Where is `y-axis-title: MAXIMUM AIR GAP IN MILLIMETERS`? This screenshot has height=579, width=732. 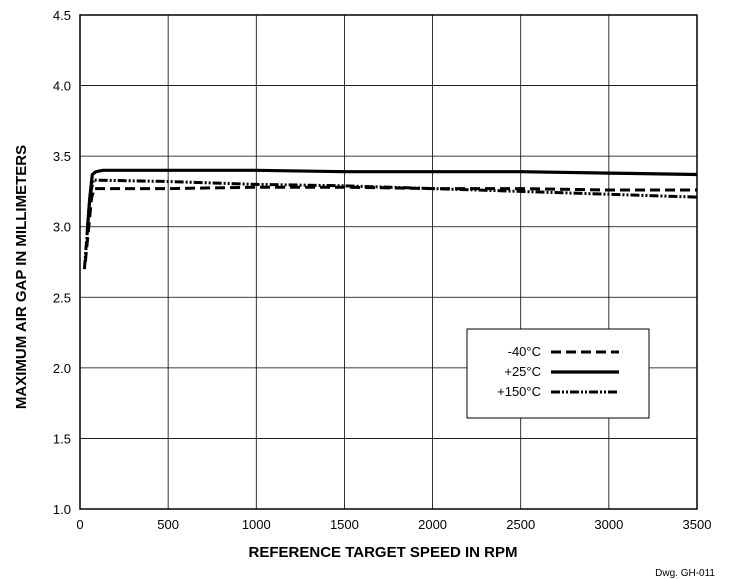
y-axis-title: MAXIMUM AIR GAP IN MILLIMETERS is located at coordinates (21, 277).